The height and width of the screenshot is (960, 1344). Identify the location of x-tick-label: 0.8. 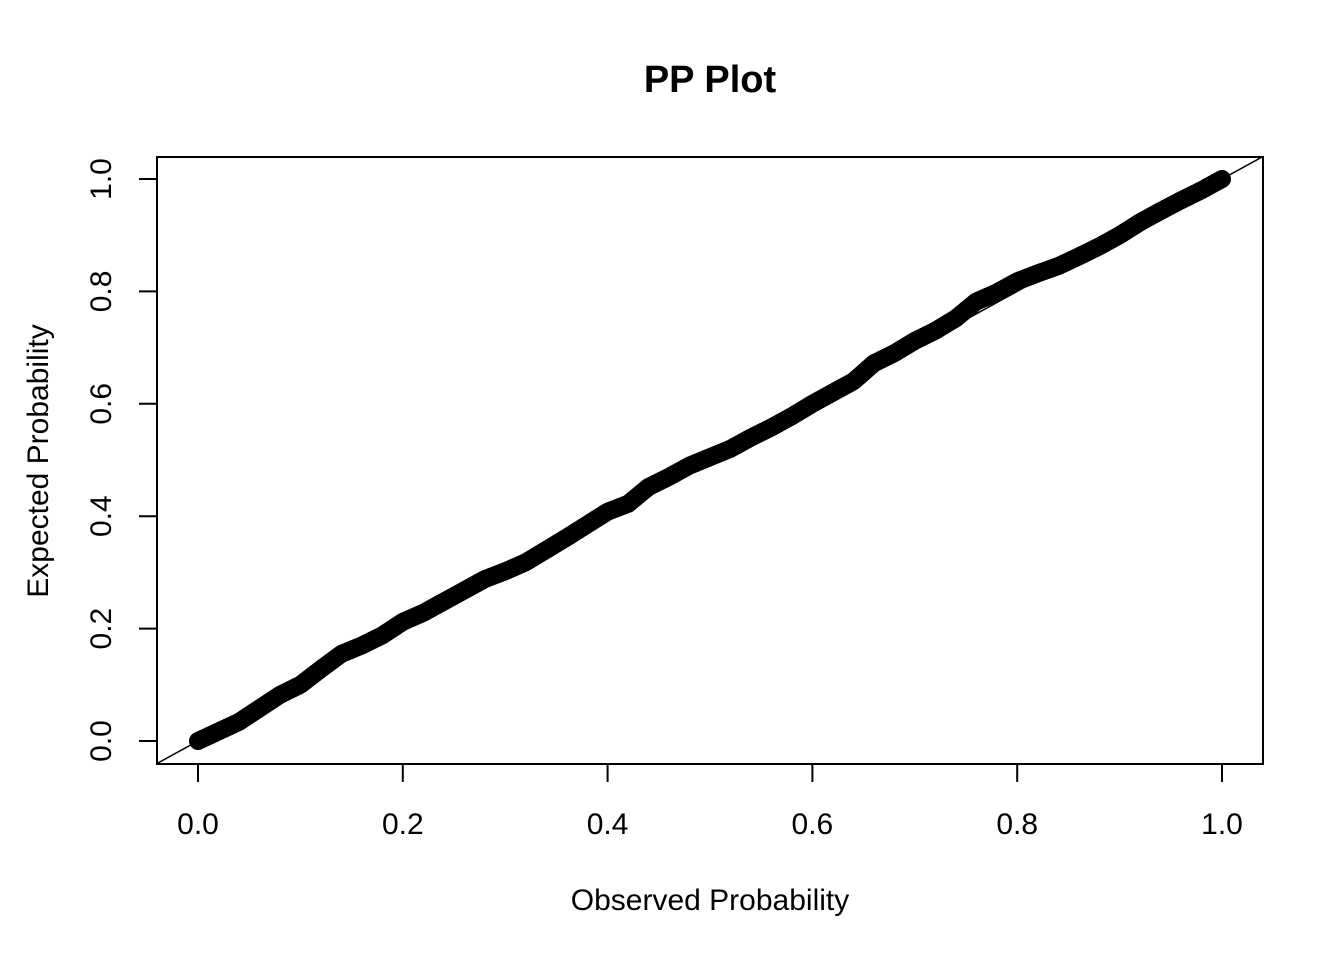
(1017, 824).